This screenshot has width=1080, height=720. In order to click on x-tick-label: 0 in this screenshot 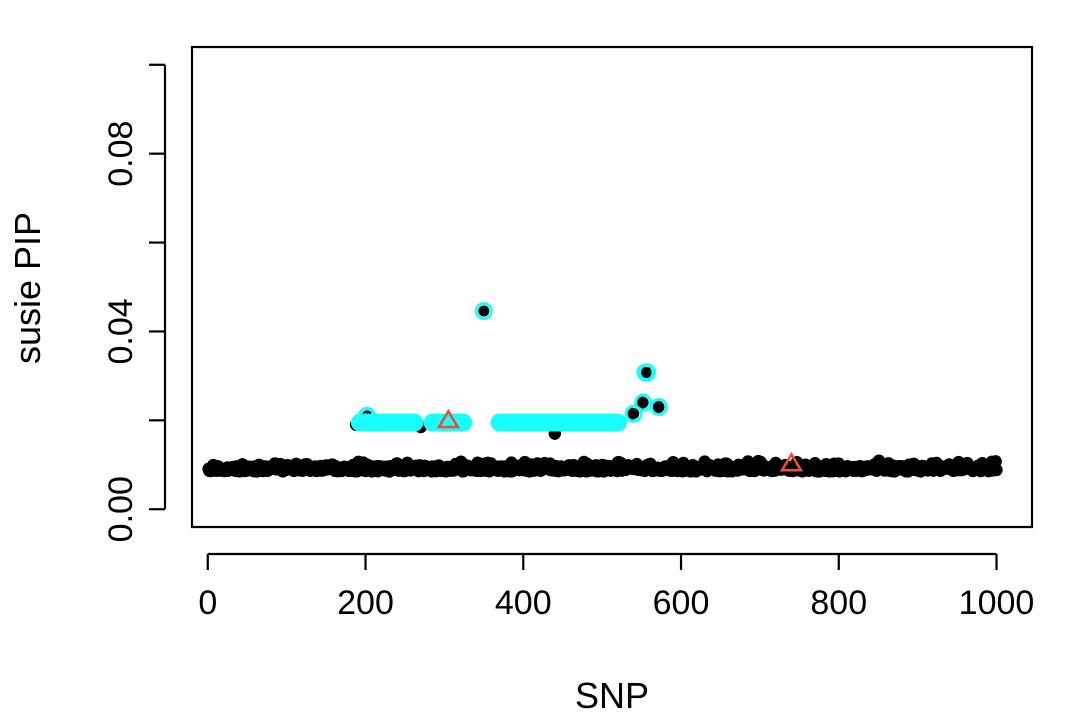, I will do `click(207, 603)`.